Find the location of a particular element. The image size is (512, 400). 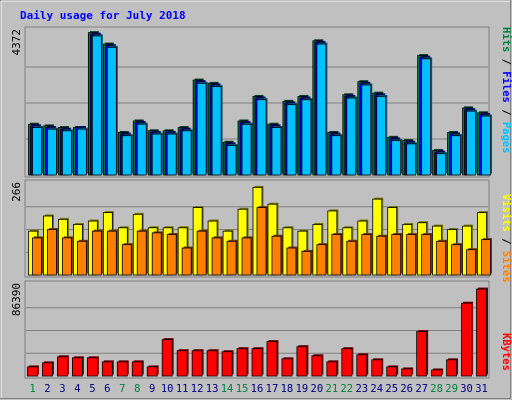

day-label-13: 13 is located at coordinates (212, 389).